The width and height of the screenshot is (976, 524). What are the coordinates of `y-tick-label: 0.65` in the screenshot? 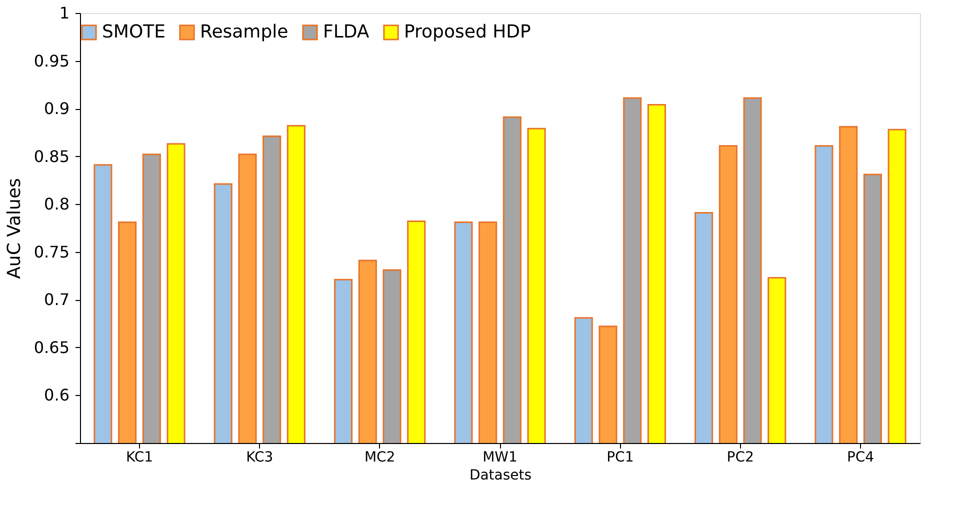 It's located at (52, 347).